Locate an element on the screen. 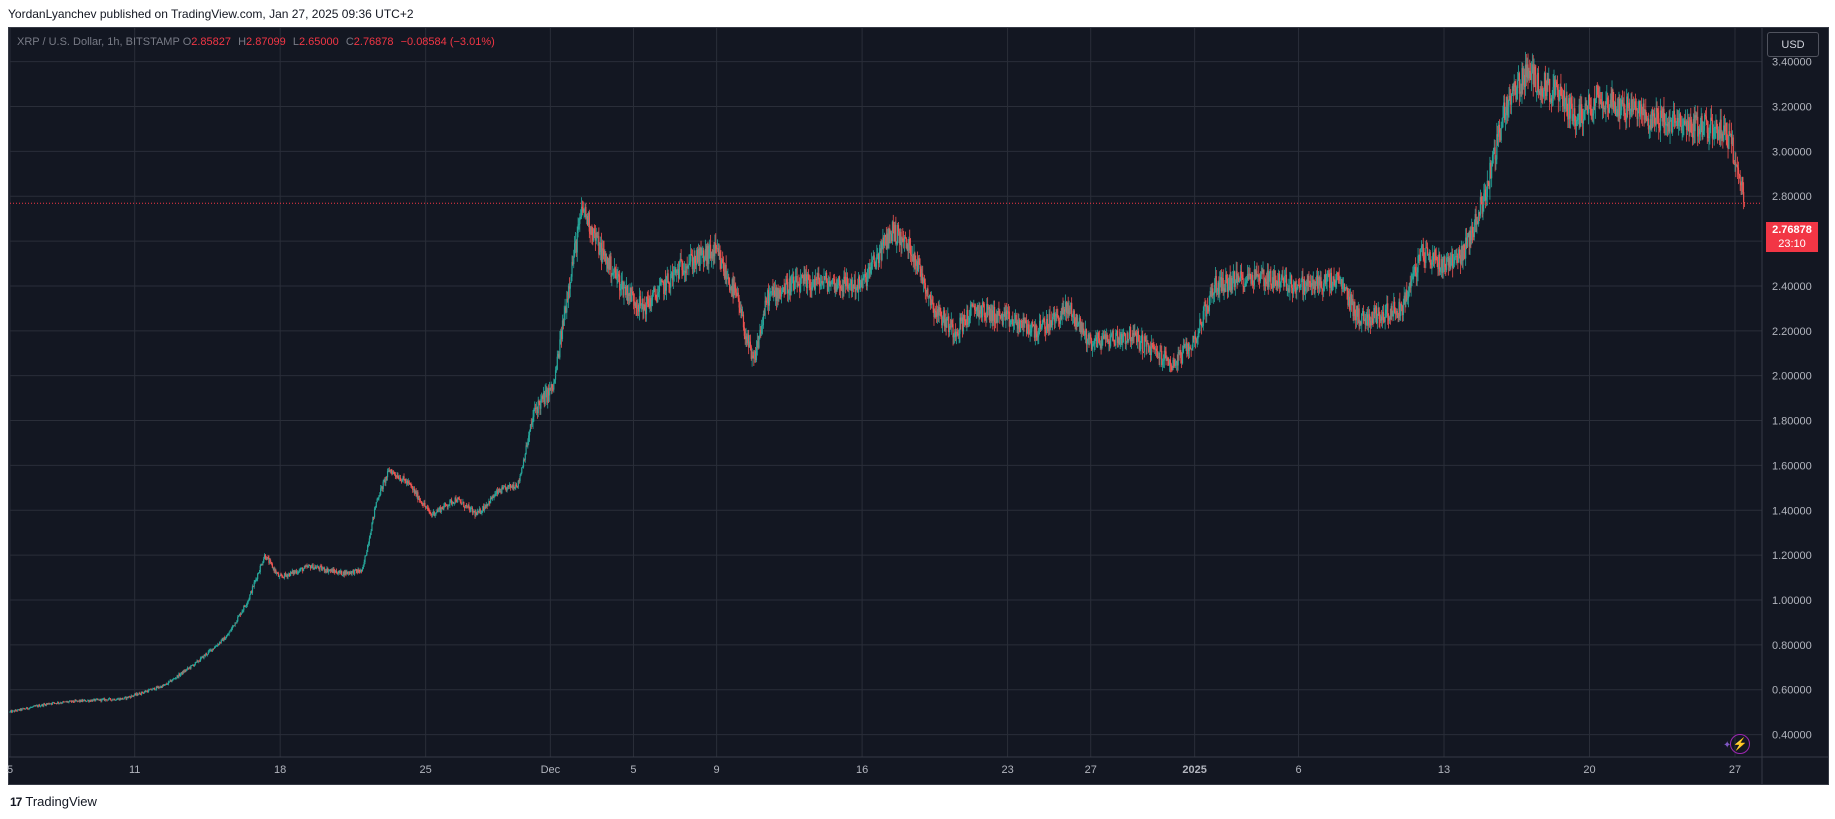 This screenshot has width=1835, height=819. x-tick-label: 16 is located at coordinates (862, 770).